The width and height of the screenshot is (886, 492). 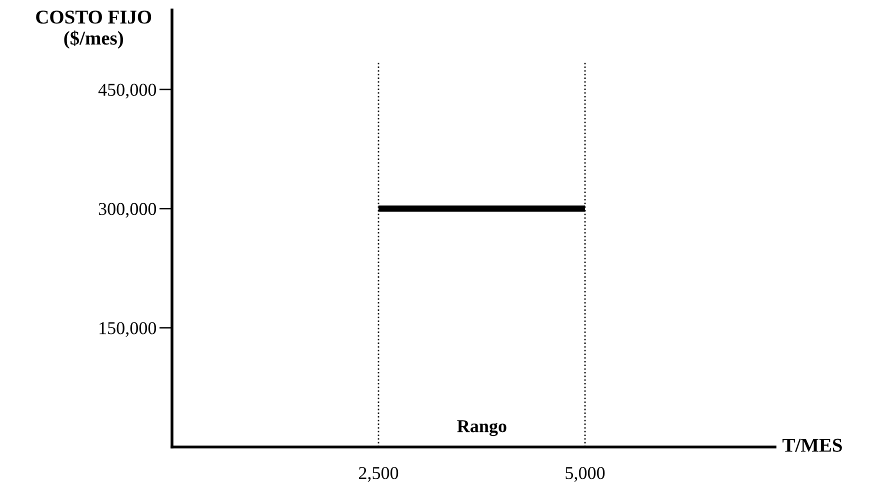 I want to click on x-axis-title: T/MES, so click(x=812, y=445).